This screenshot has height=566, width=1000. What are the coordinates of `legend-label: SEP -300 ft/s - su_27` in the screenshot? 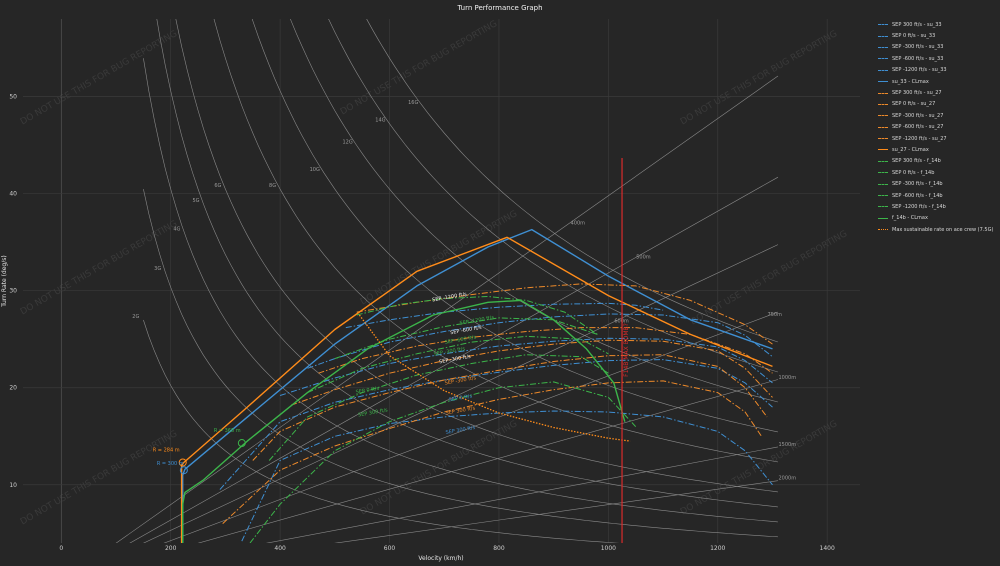 It's located at (918, 115).